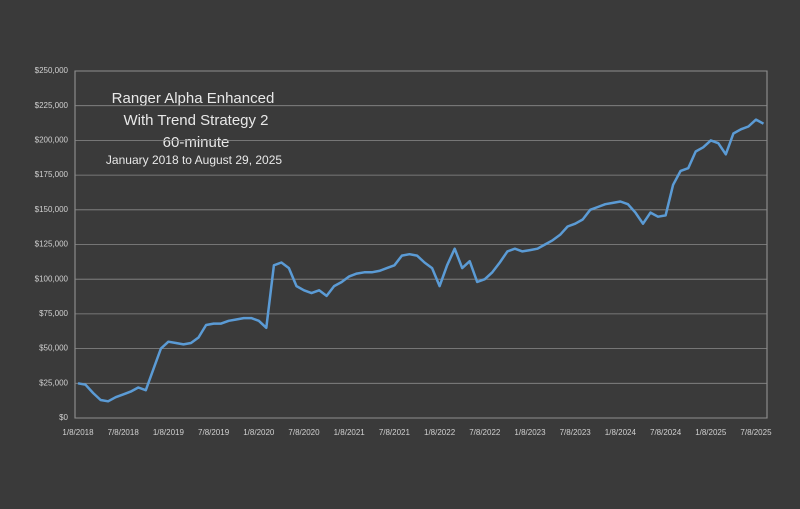 This screenshot has height=509, width=800. I want to click on y-tick-label: $125,000, so click(52, 244).